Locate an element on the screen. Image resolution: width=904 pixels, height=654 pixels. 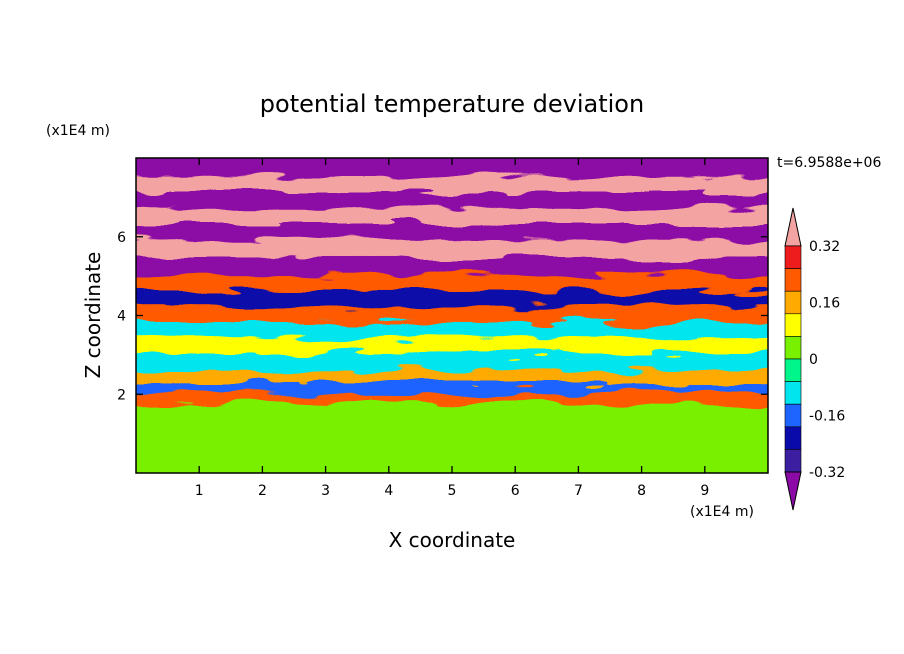
colorbar-label: -0.16 is located at coordinates (827, 417).